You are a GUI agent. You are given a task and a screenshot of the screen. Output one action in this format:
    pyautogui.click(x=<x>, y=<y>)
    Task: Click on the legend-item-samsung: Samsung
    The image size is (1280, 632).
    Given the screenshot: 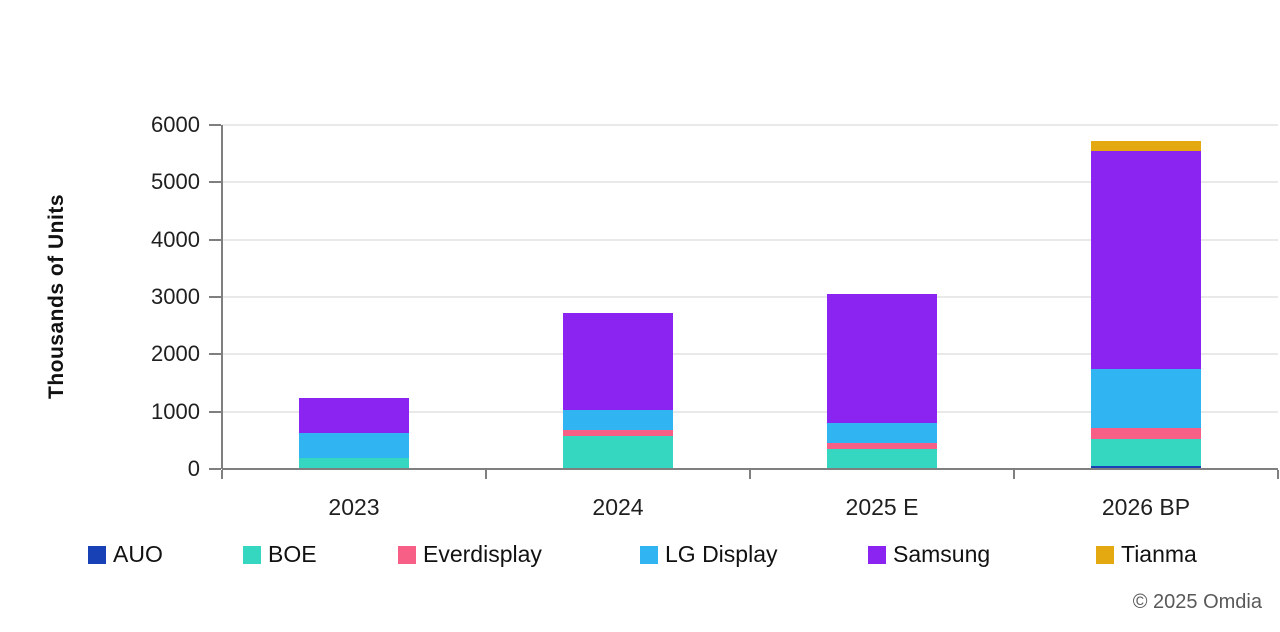 What is the action you would take?
    pyautogui.click(x=929, y=554)
    